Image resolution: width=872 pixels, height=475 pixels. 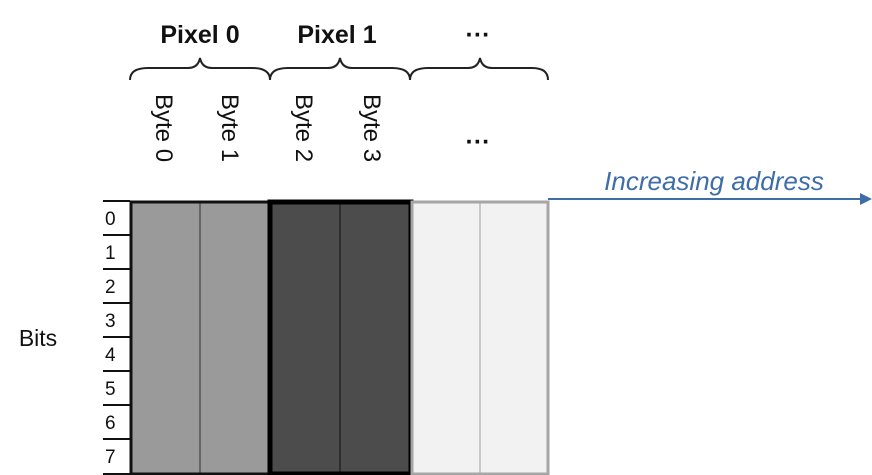 What do you see at coordinates (478, 142) in the screenshot?
I see `byte-ellipsis: ···` at bounding box center [478, 142].